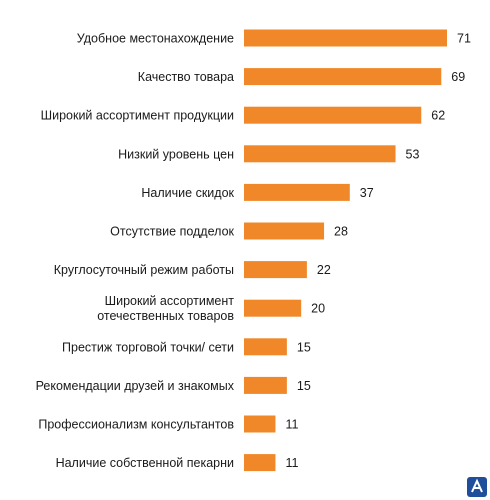  Describe the element at coordinates (341, 232) in the screenshot. I see `value-label: 28` at that location.